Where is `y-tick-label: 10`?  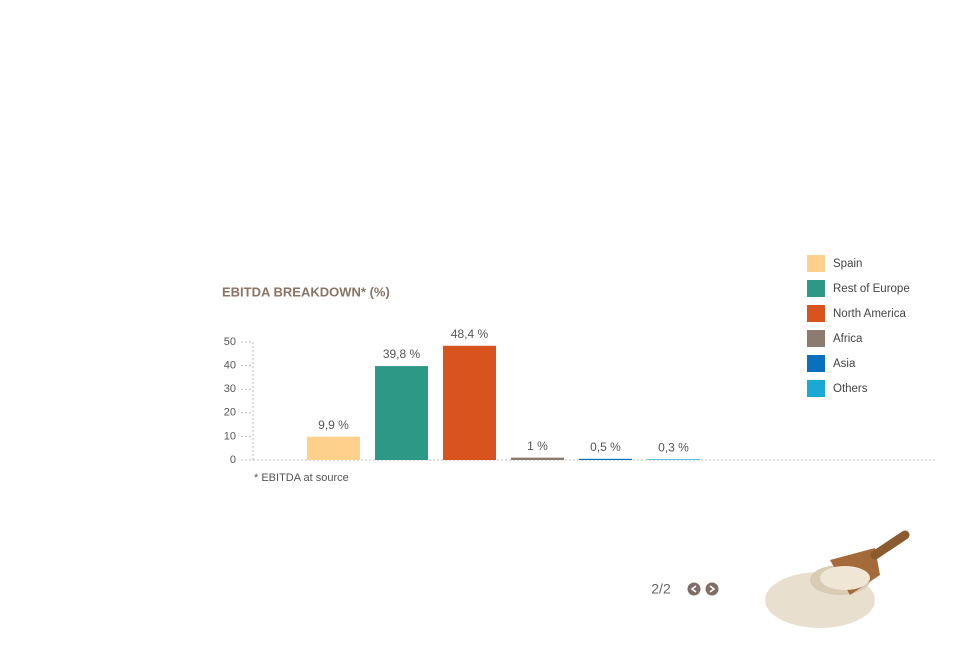 y-tick-label: 10 is located at coordinates (230, 436).